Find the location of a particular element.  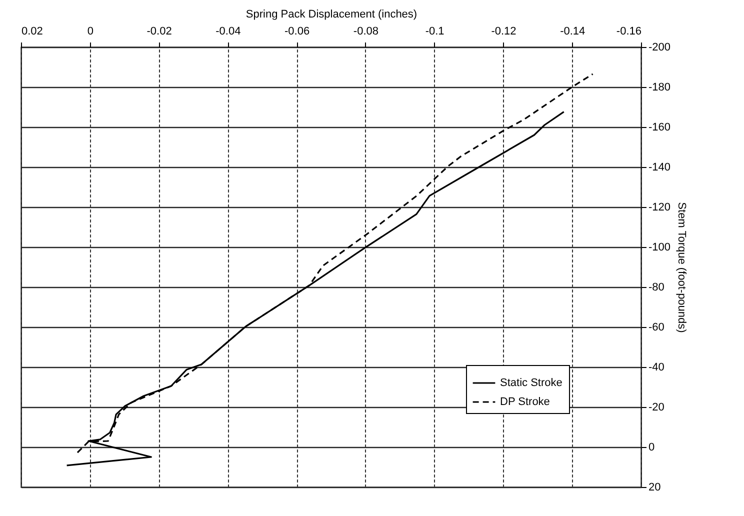

y-tick-label: -180 is located at coordinates (659, 88).